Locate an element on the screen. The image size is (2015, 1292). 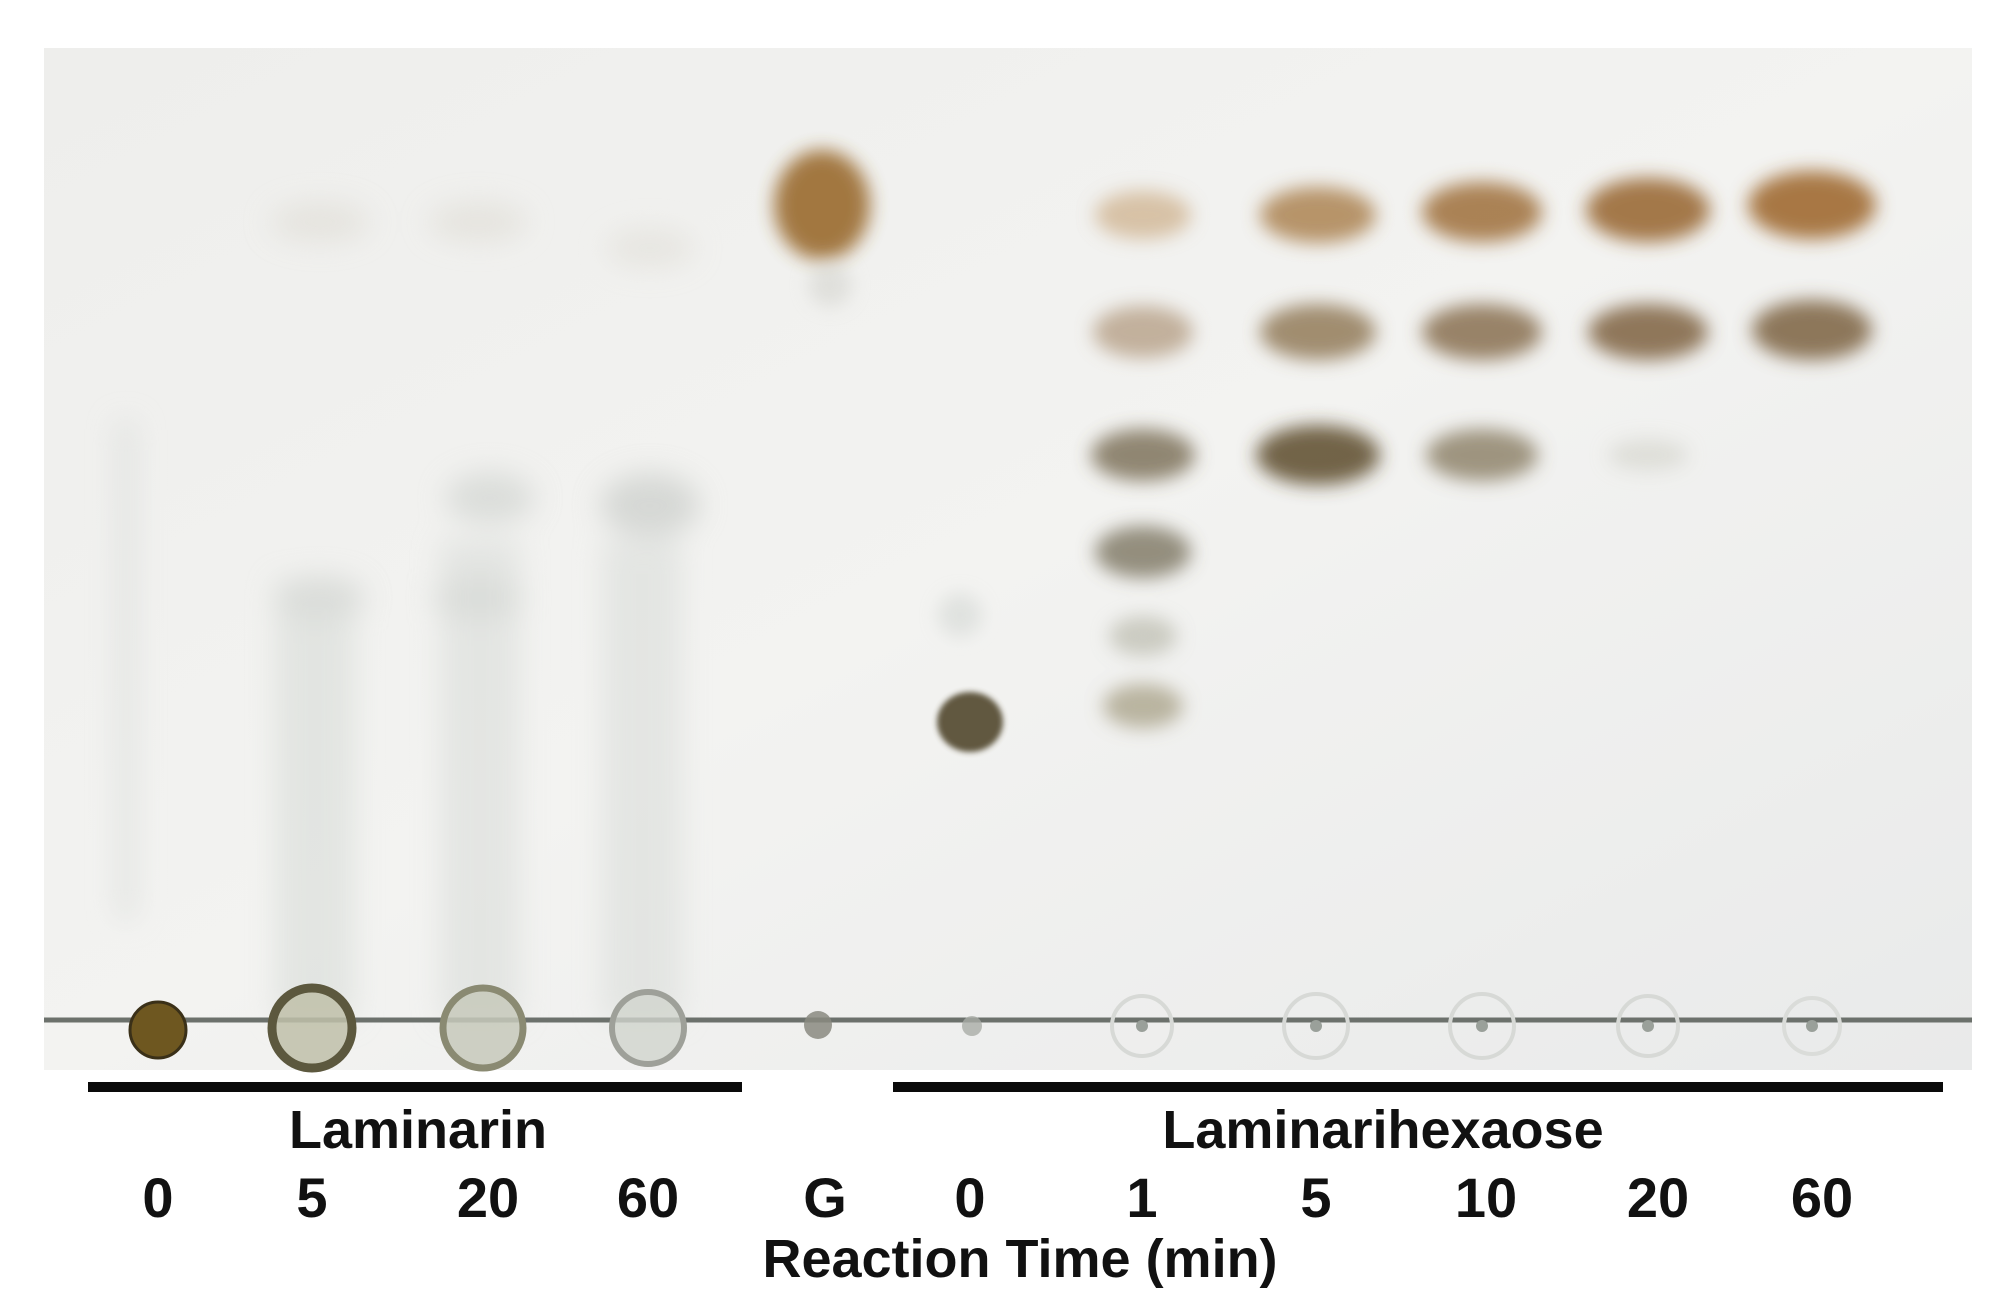
lane-label-standard-G: G is located at coordinates (825, 1197).